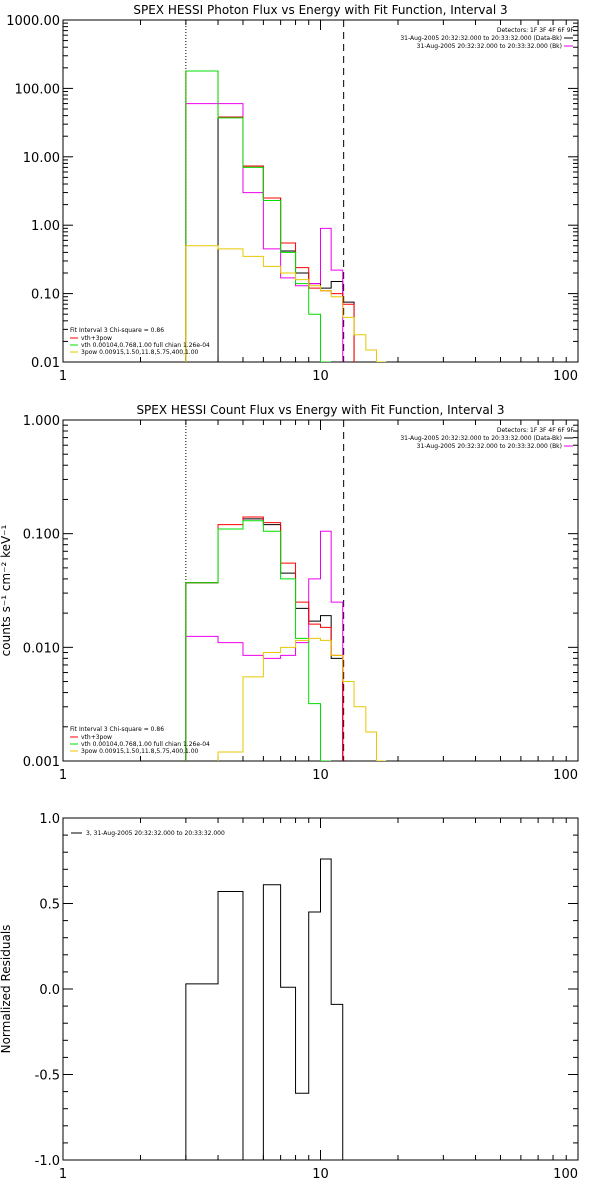  I want to click on y-tick-label: 1.0, so click(49, 819).